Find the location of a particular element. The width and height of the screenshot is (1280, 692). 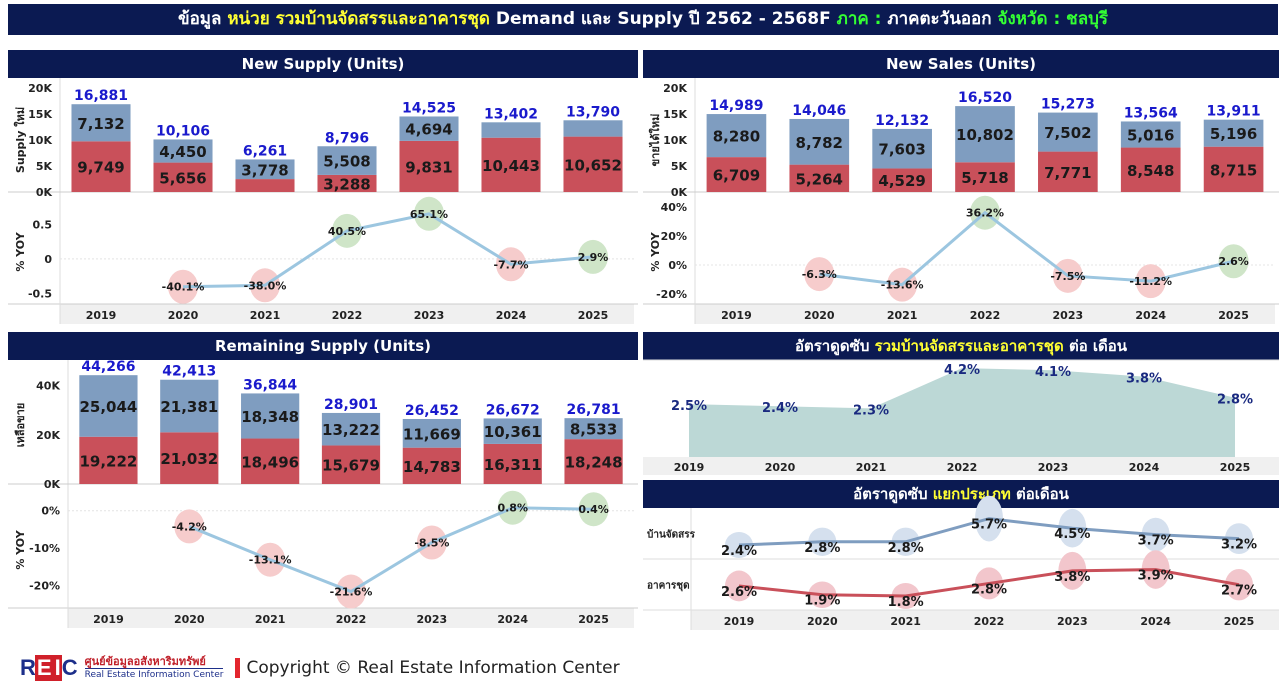

bar-segment-label: 8,715 is located at coordinates (1233, 170).